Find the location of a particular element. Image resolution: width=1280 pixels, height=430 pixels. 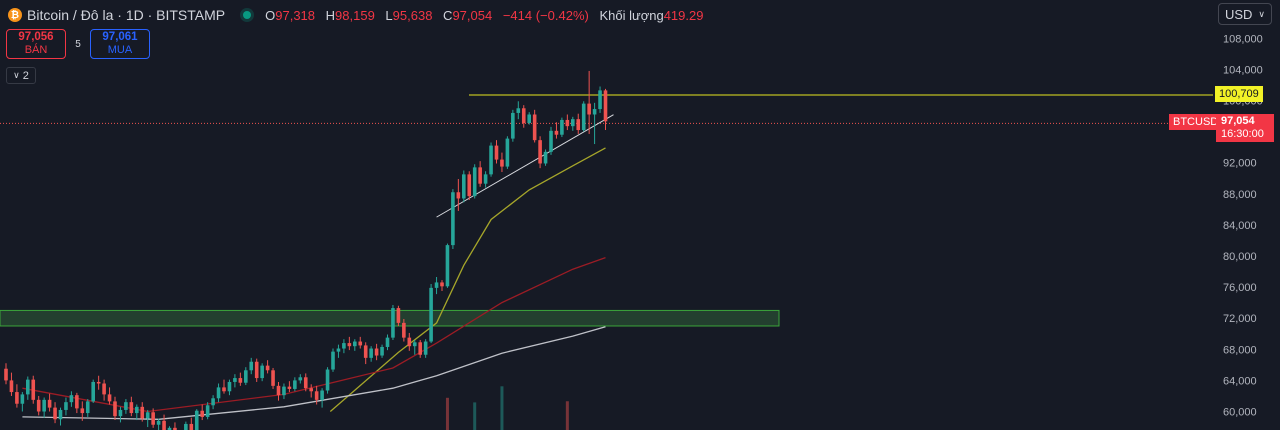

y-axis-tick-label: 60,000 is located at coordinates (1240, 413).